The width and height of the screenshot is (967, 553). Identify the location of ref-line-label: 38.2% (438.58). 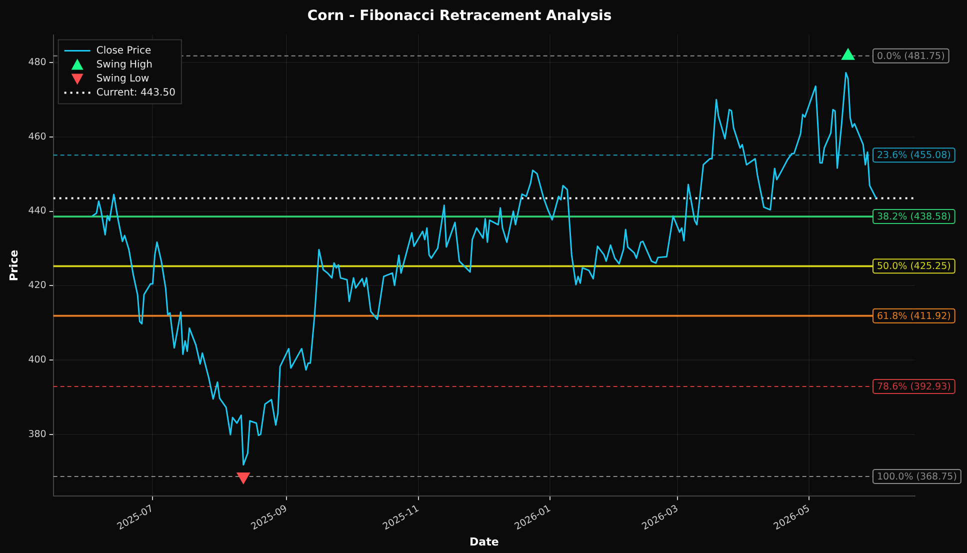
(914, 217).